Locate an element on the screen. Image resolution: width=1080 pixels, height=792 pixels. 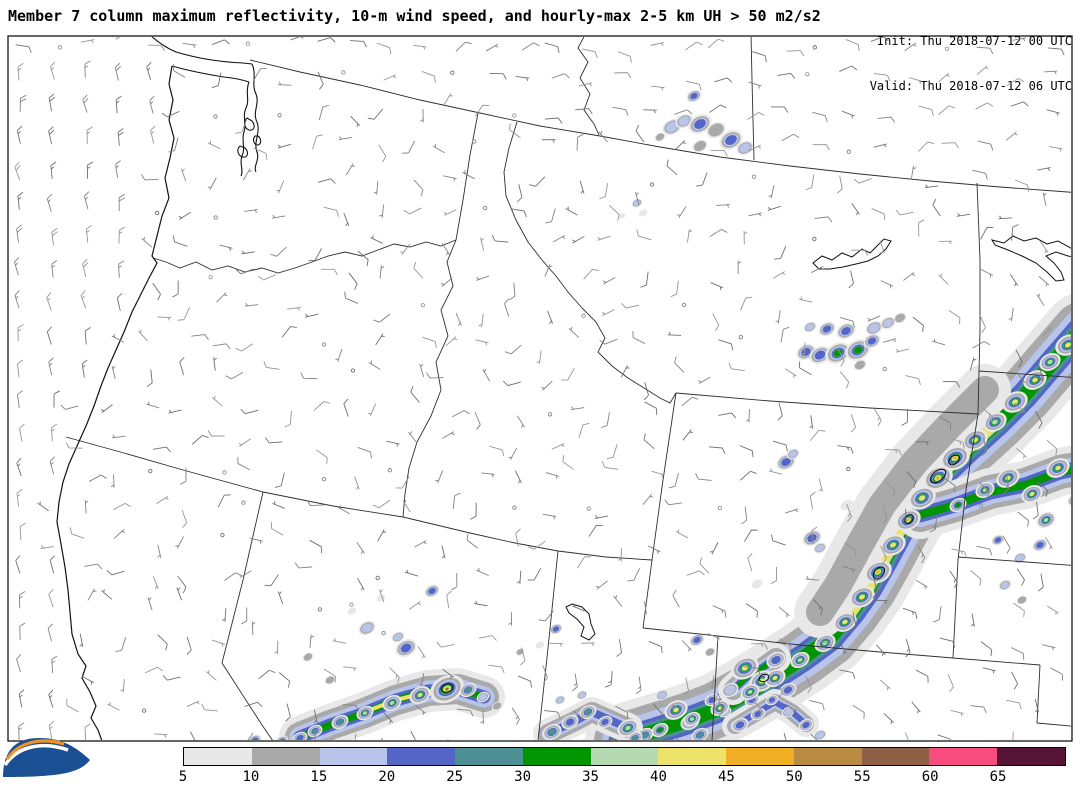
colorbar-tick-label: 35 is located at coordinates (590, 777).